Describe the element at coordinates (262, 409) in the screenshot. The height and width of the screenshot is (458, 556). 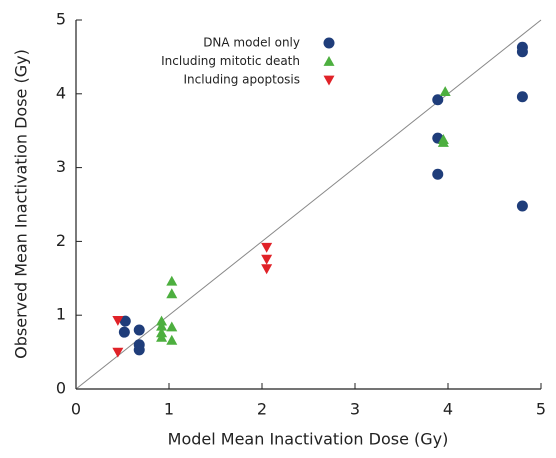
I see `x-tick-label: 2` at that location.